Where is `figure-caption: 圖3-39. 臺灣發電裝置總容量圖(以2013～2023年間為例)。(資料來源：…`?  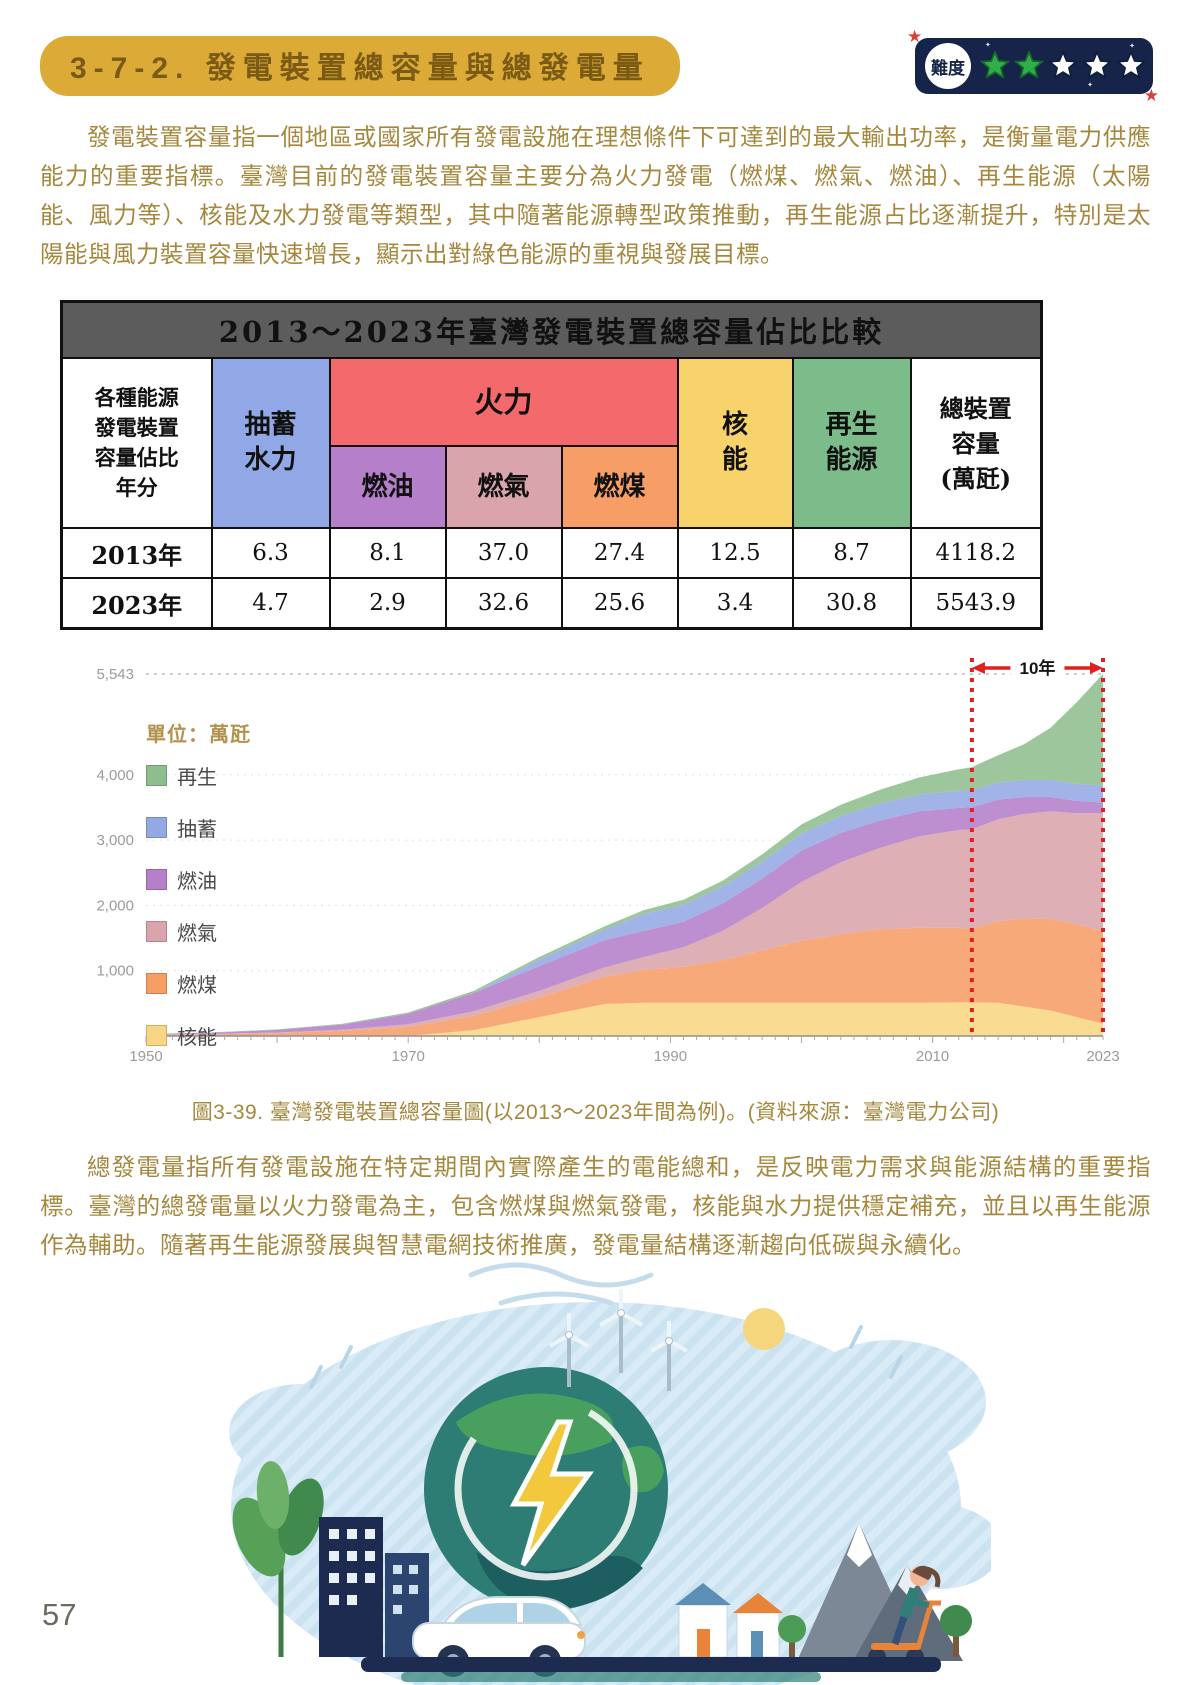
figure-caption: 圖3-39. 臺灣發電裝置總容量圖(以2013～2023年間為例)。(資料來源：… is located at coordinates (595, 1112).